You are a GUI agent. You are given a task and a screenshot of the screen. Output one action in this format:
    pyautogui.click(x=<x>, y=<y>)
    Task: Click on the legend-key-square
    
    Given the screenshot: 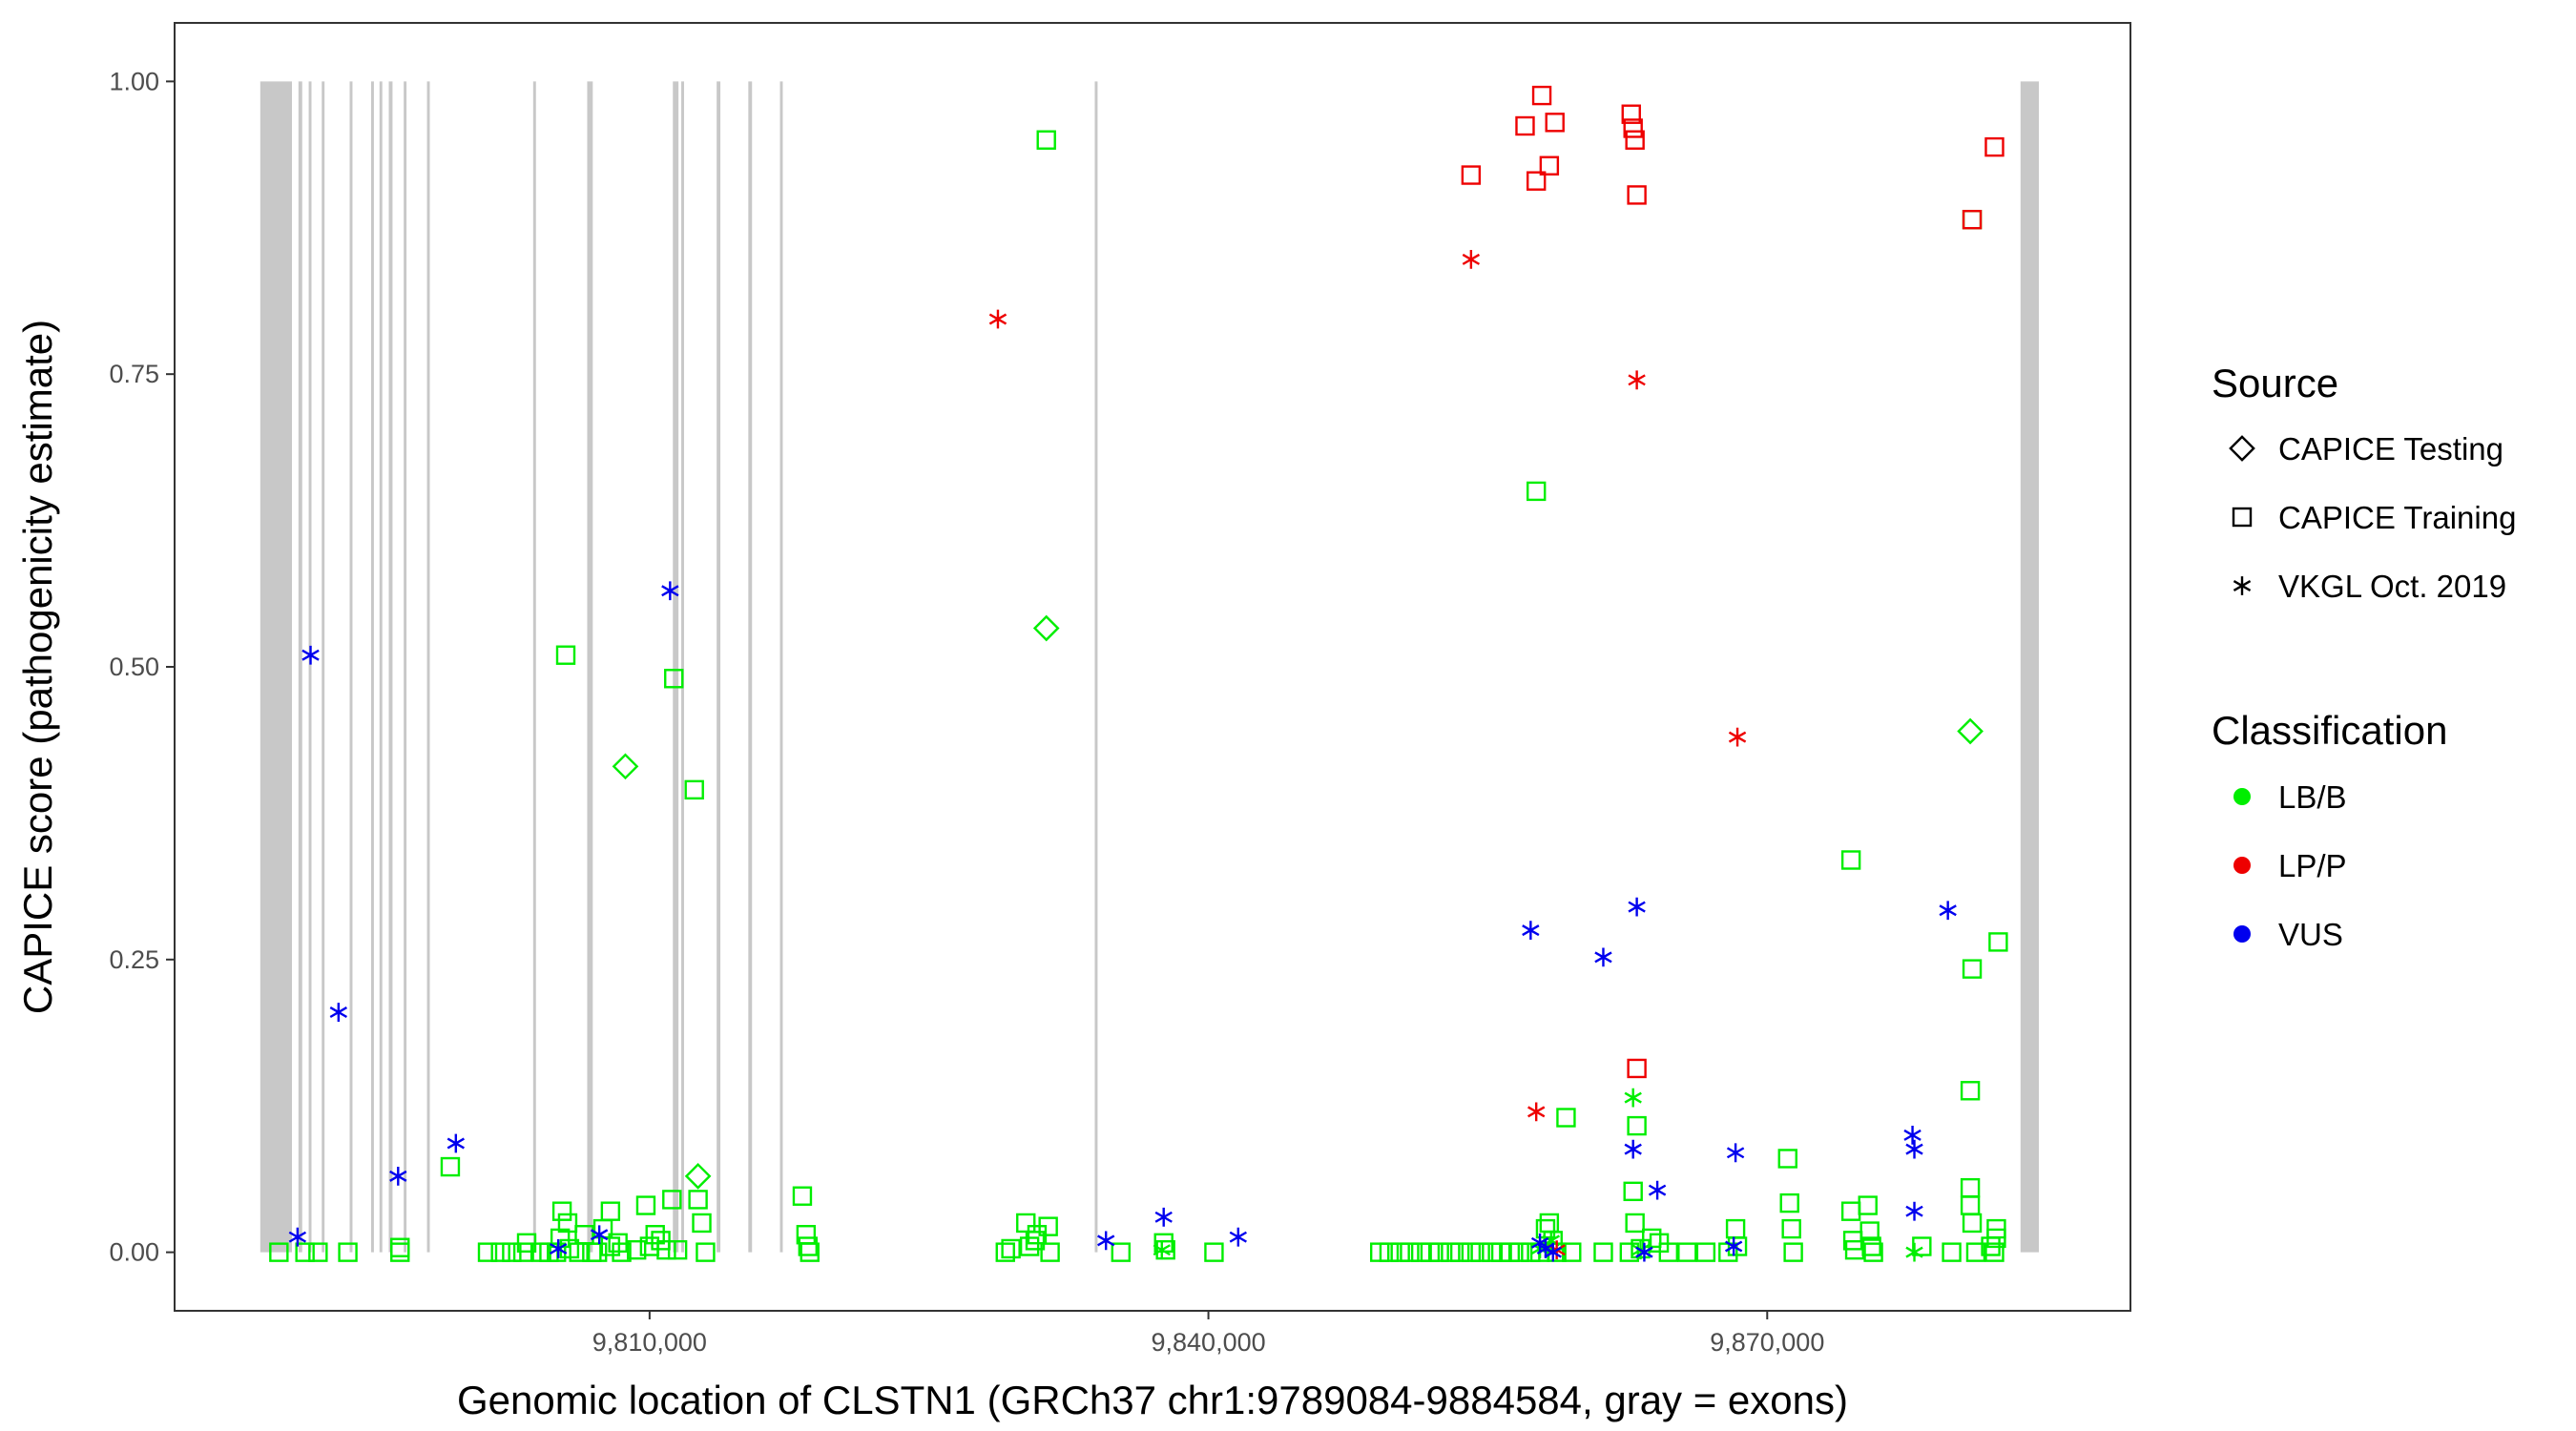 What is the action you would take?
    pyautogui.click(x=2242, y=517)
    